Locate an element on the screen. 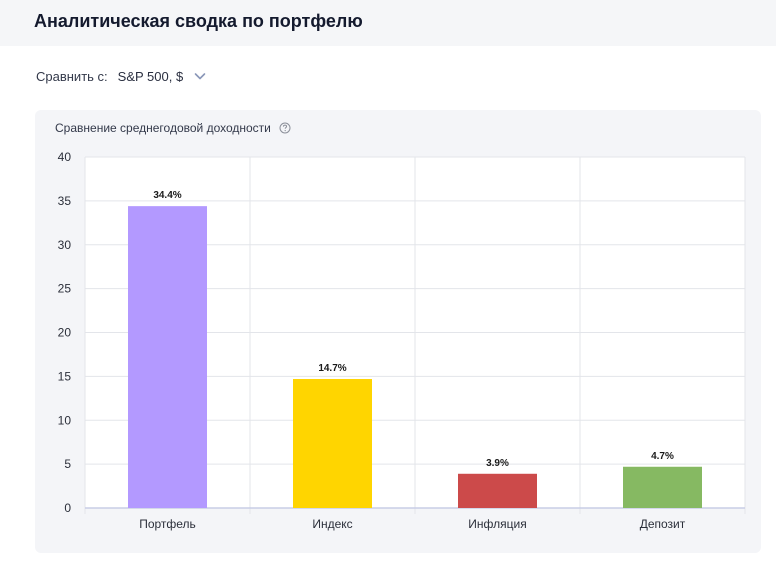 The width and height of the screenshot is (776, 573). x-category-label: Портфель is located at coordinates (167, 524).